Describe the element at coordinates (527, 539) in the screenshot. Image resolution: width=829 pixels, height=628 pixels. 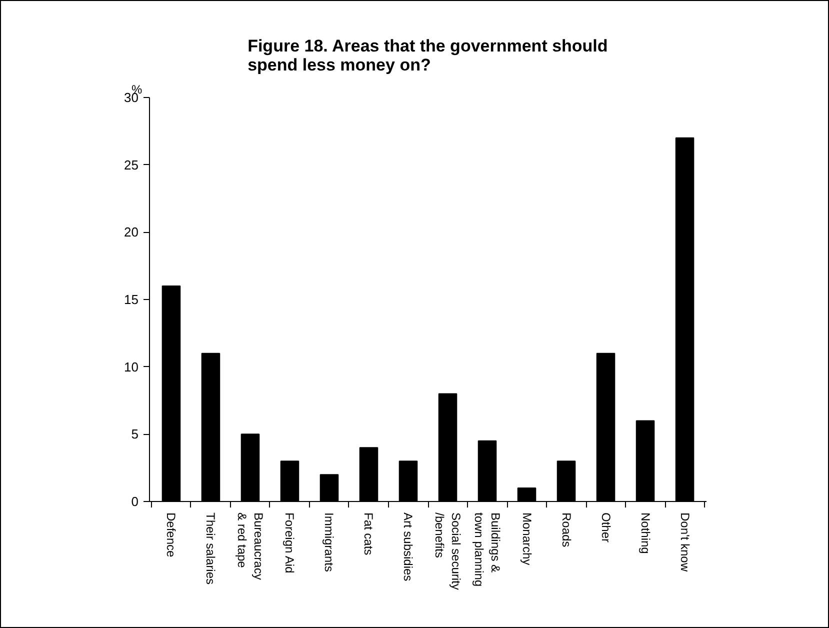
I see `x-tick-label: Monarchy` at that location.